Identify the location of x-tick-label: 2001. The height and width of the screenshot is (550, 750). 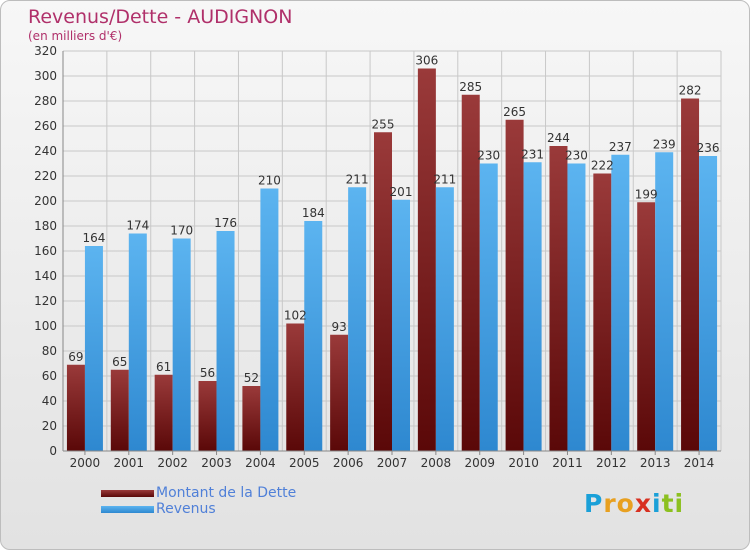
(129, 463).